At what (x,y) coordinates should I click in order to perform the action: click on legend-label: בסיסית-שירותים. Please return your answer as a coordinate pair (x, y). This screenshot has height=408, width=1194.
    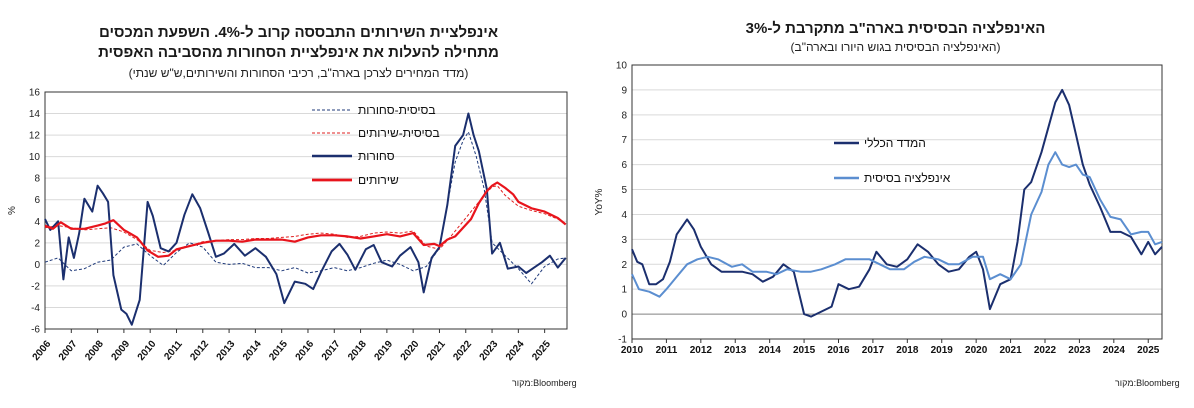
    Looking at the image, I should click on (399, 133).